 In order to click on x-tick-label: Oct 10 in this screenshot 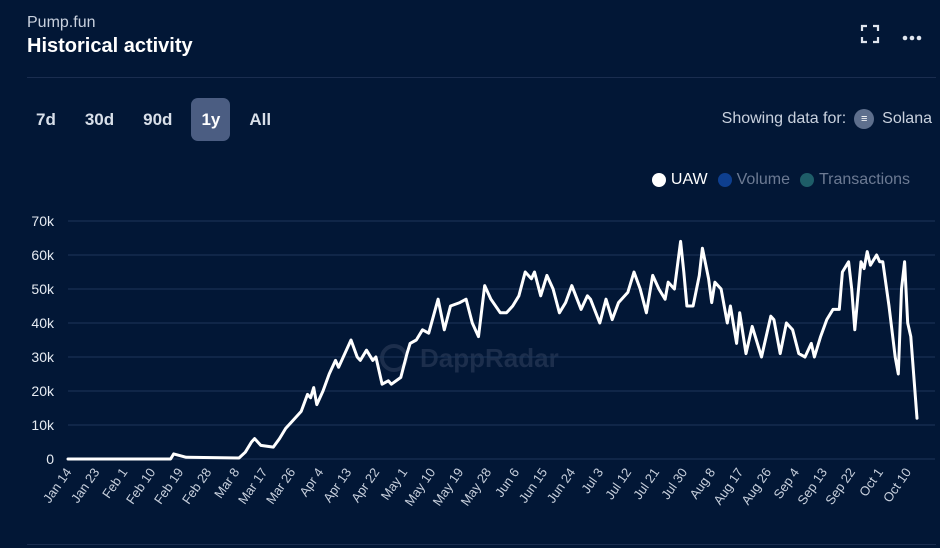, I will do `click(897, 485)`.